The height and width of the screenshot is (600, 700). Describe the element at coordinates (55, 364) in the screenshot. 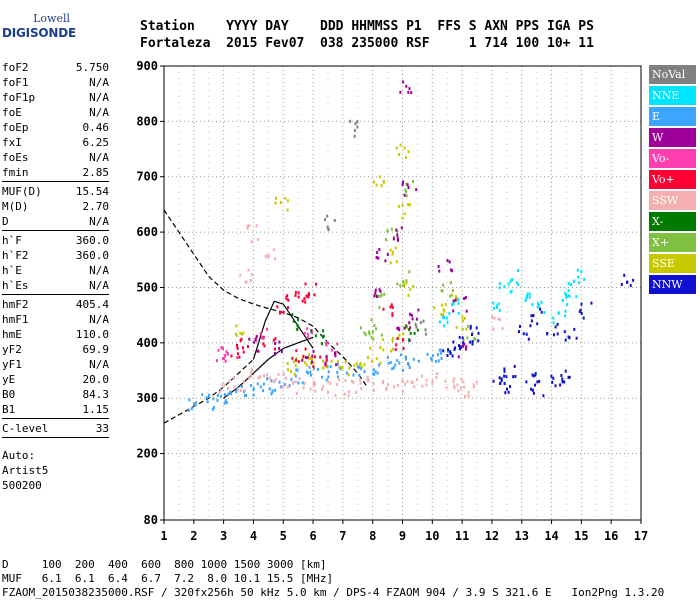

I see `param-row-yf1: yF1 N/A` at that location.